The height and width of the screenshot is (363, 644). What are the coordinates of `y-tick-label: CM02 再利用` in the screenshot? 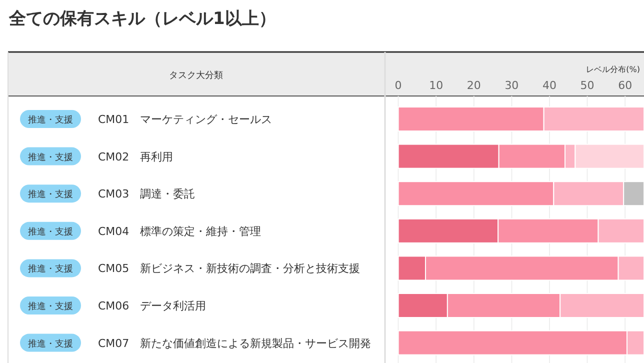 It's located at (136, 157).